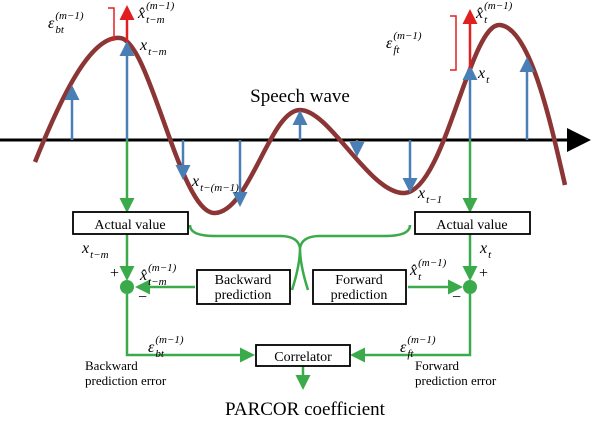 The image size is (600, 425). Describe the element at coordinates (293, 38) in the screenshot. I see `predictions` at that location.